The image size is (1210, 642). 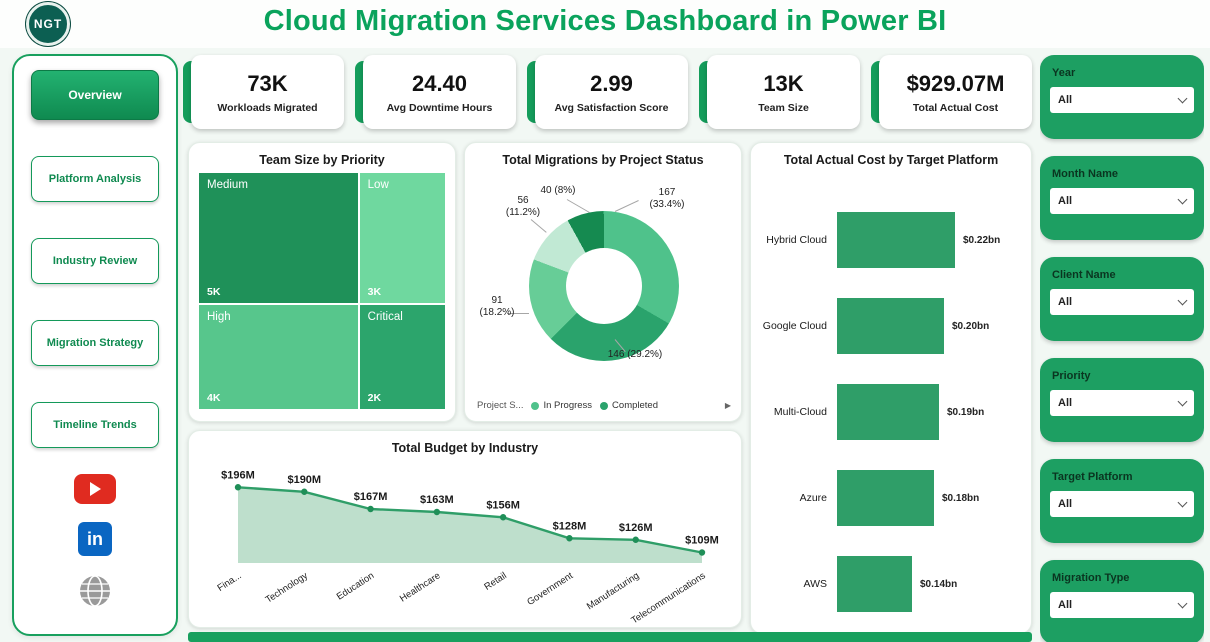 What do you see at coordinates (1122, 504) in the screenshot?
I see `slicer-target-platform-dropdown: All` at bounding box center [1122, 504].